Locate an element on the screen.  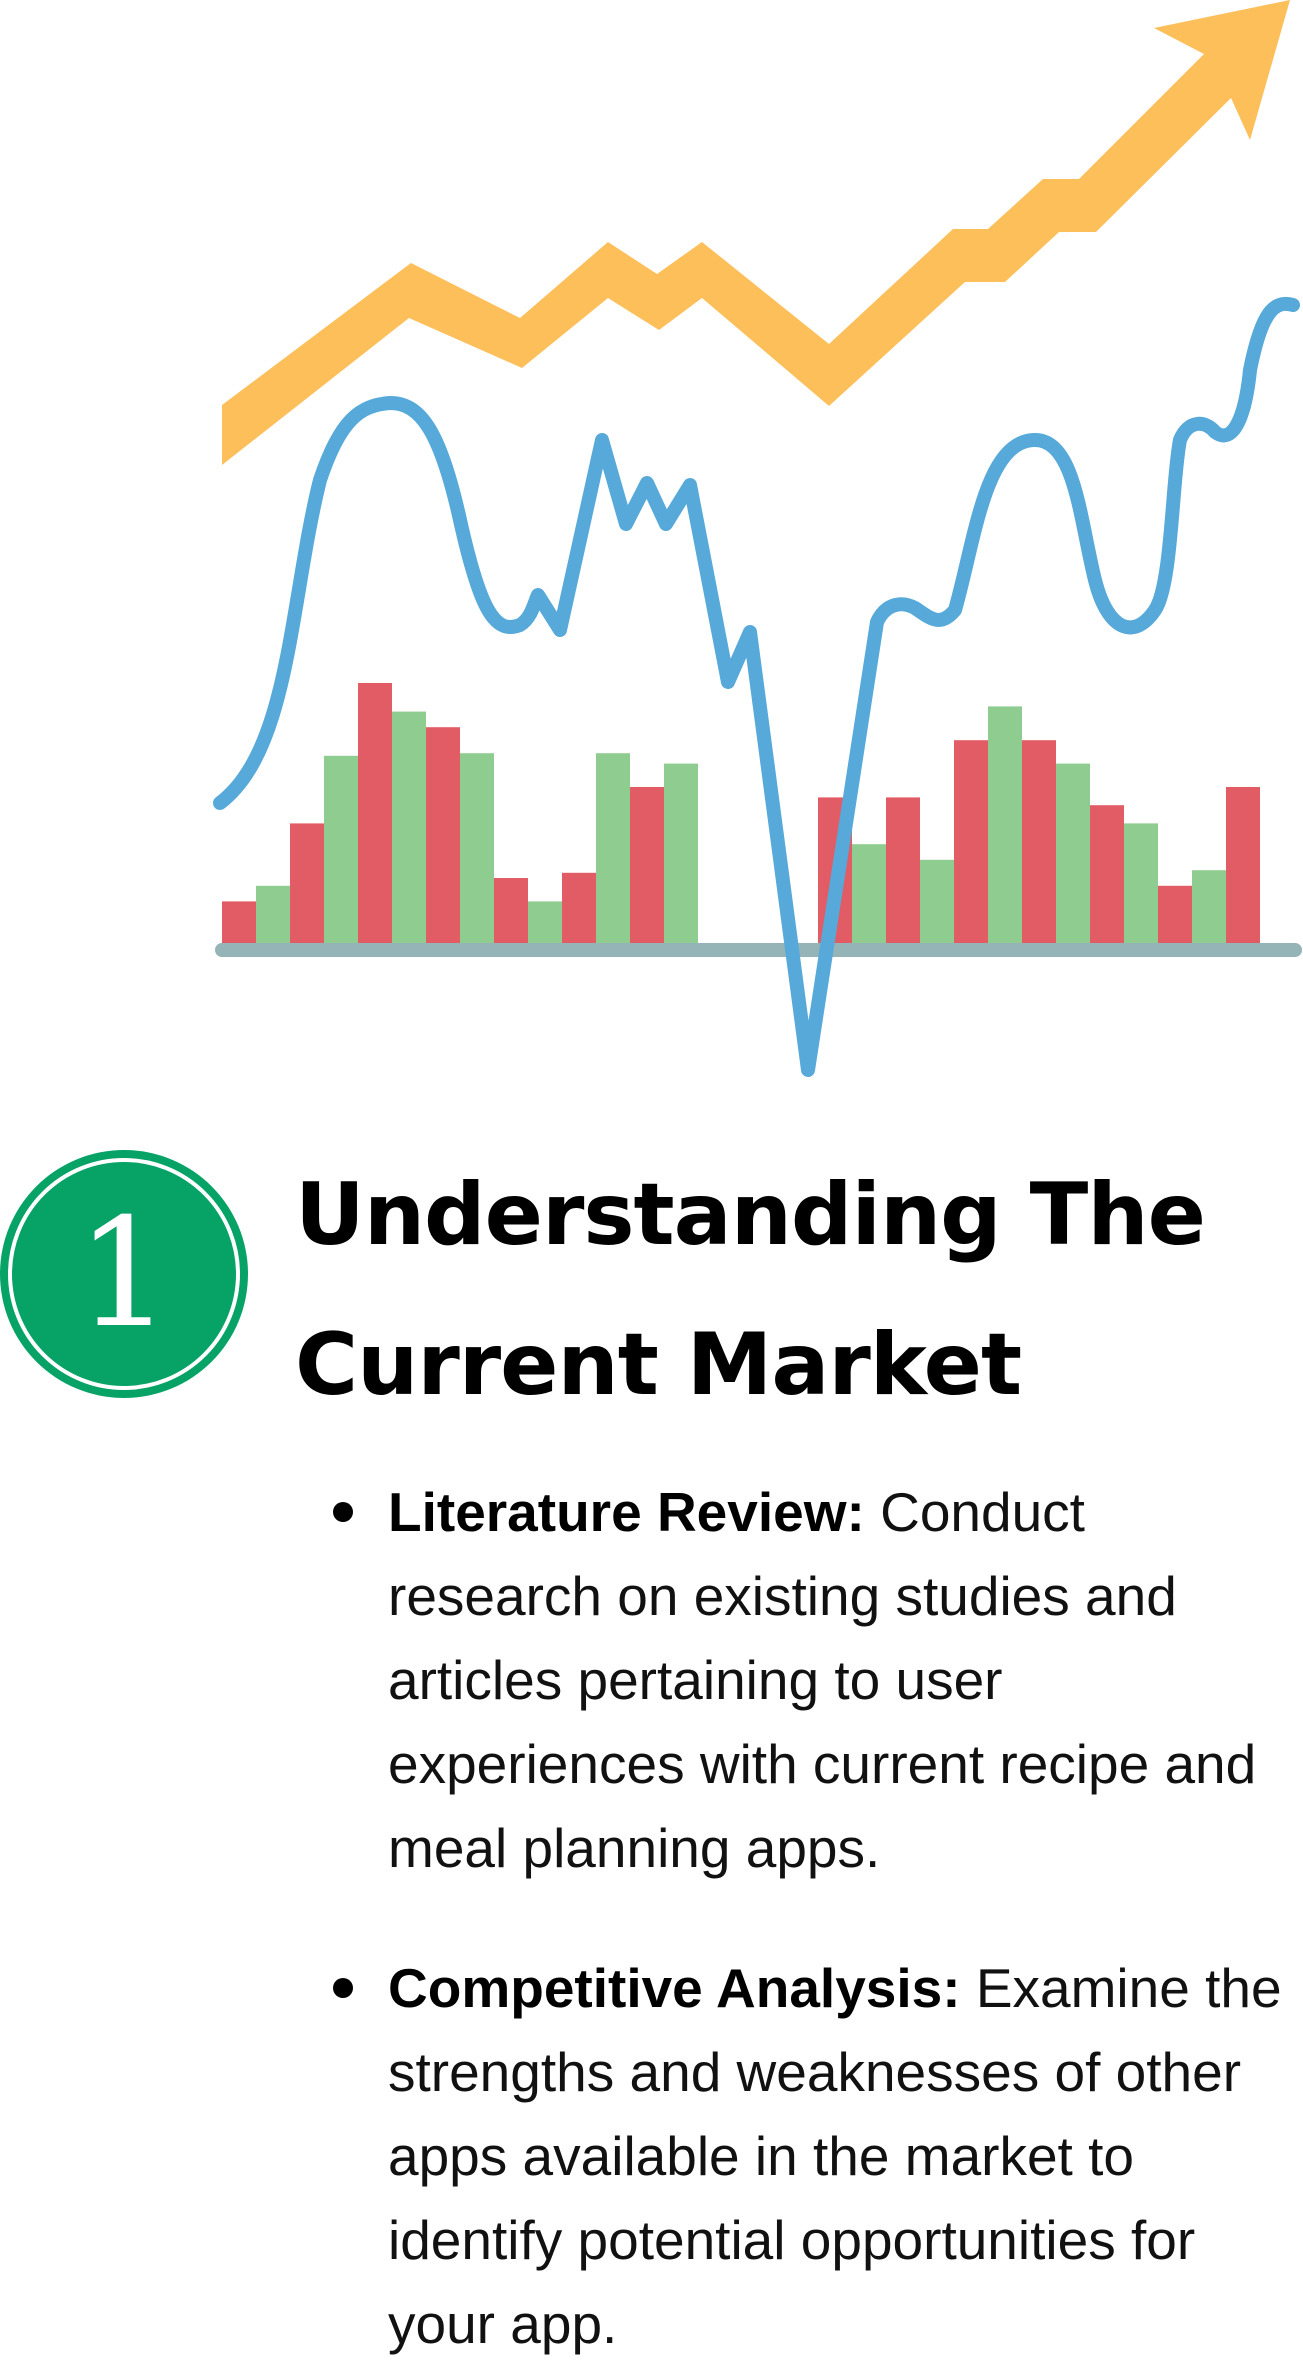
section-title: Understanding The Current Market is located at coordinates (750, 1290).